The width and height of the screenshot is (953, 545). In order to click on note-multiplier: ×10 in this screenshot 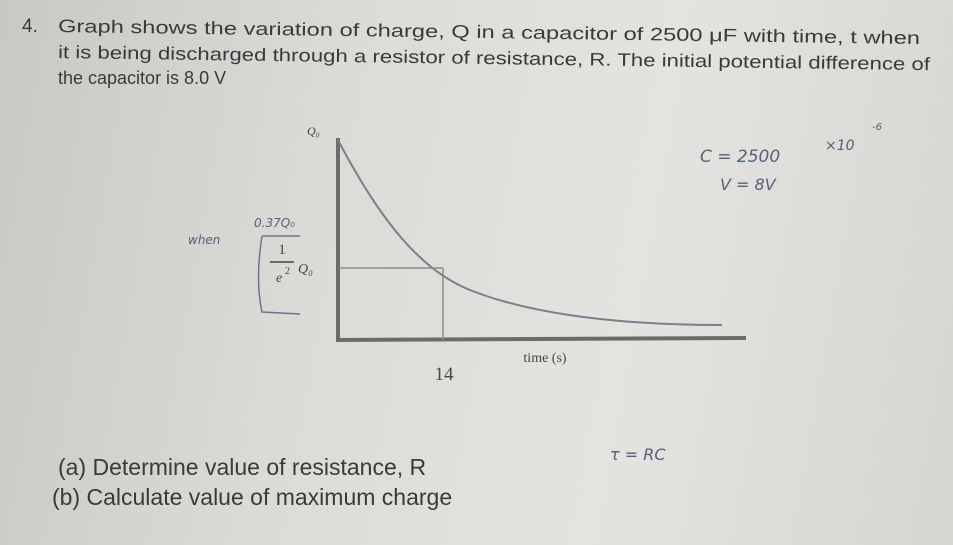, I will do `click(840, 146)`.